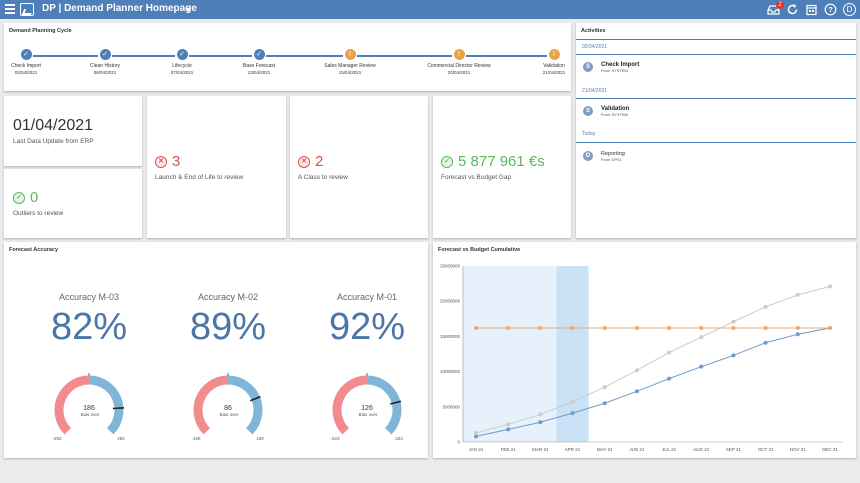 Image resolution: width=860 pixels, height=483 pixels. What do you see at coordinates (216, 167) in the screenshot?
I see `launch-eol-card: ✕ 3 Launch & End of Life to review` at bounding box center [216, 167].